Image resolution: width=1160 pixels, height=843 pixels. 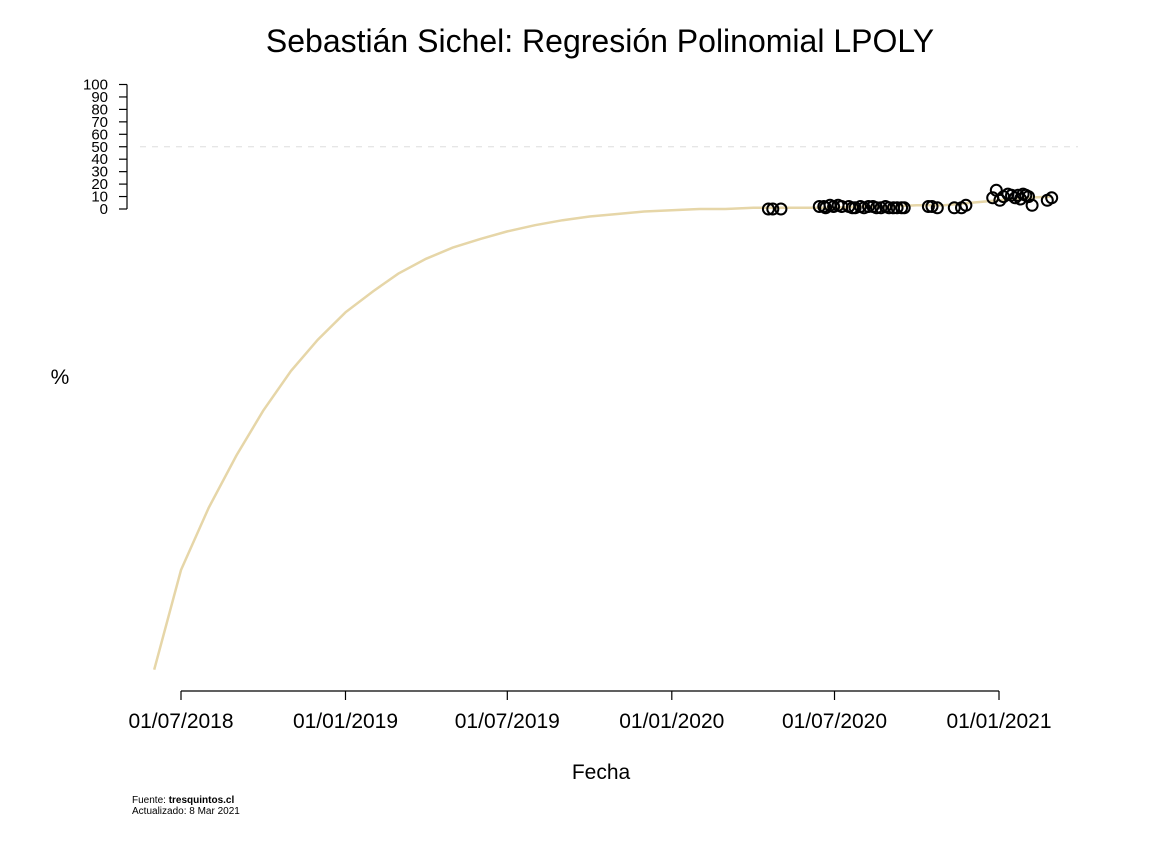 I want to click on y-tick-label: 10, so click(x=99, y=197).